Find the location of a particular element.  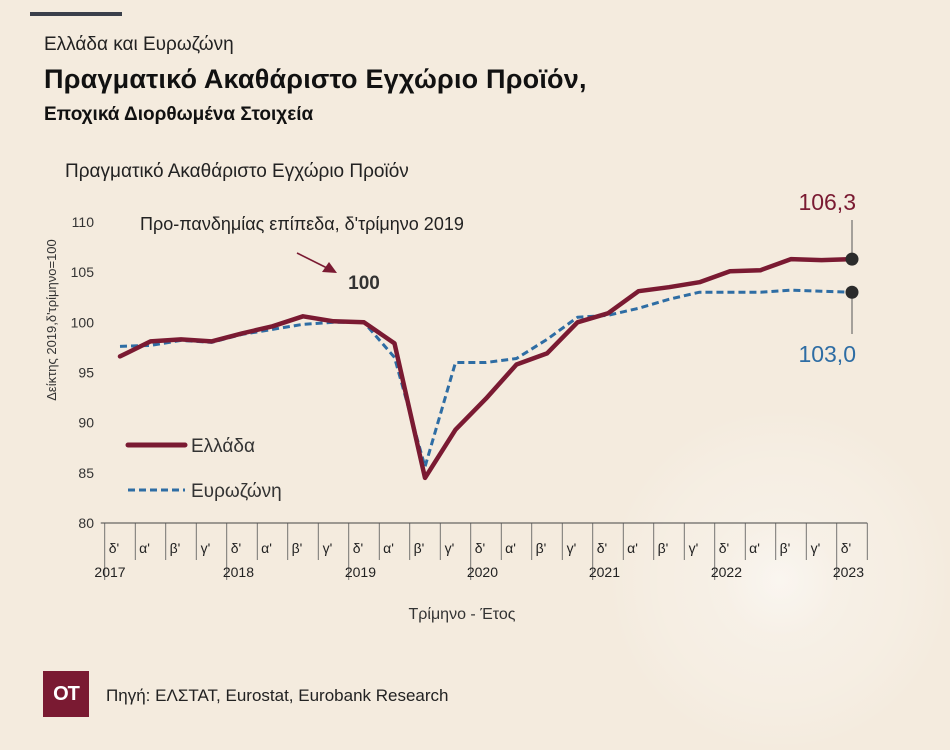

y-tick-label: 90 is located at coordinates (86, 423).